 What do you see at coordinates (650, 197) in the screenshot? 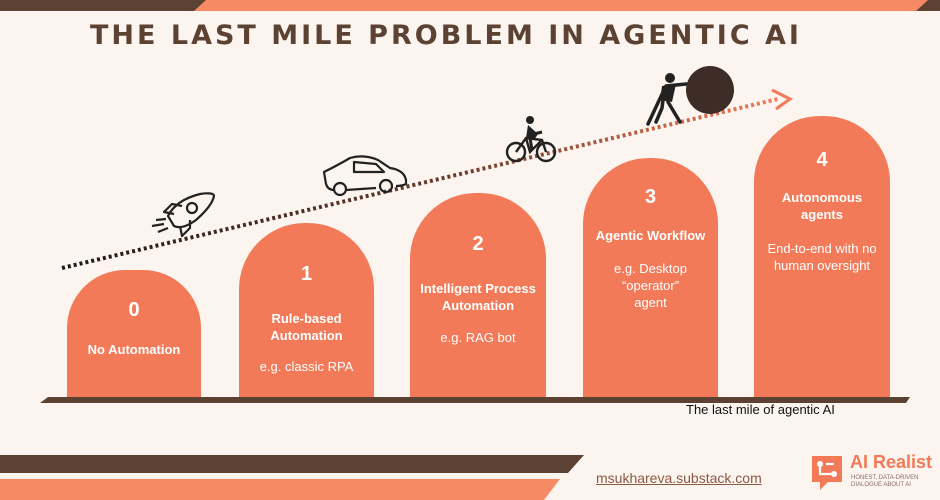
I see `stage-number: 3` at bounding box center [650, 197].